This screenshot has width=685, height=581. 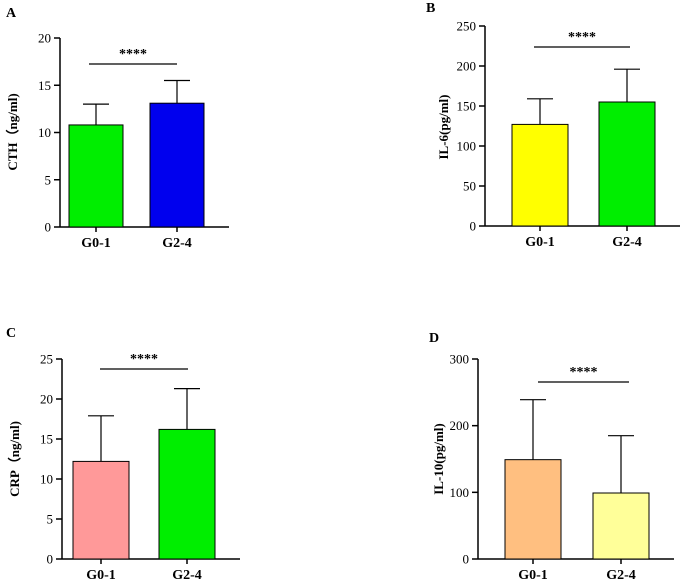 I want to click on y-tick-label: 250, so click(x=467, y=26).